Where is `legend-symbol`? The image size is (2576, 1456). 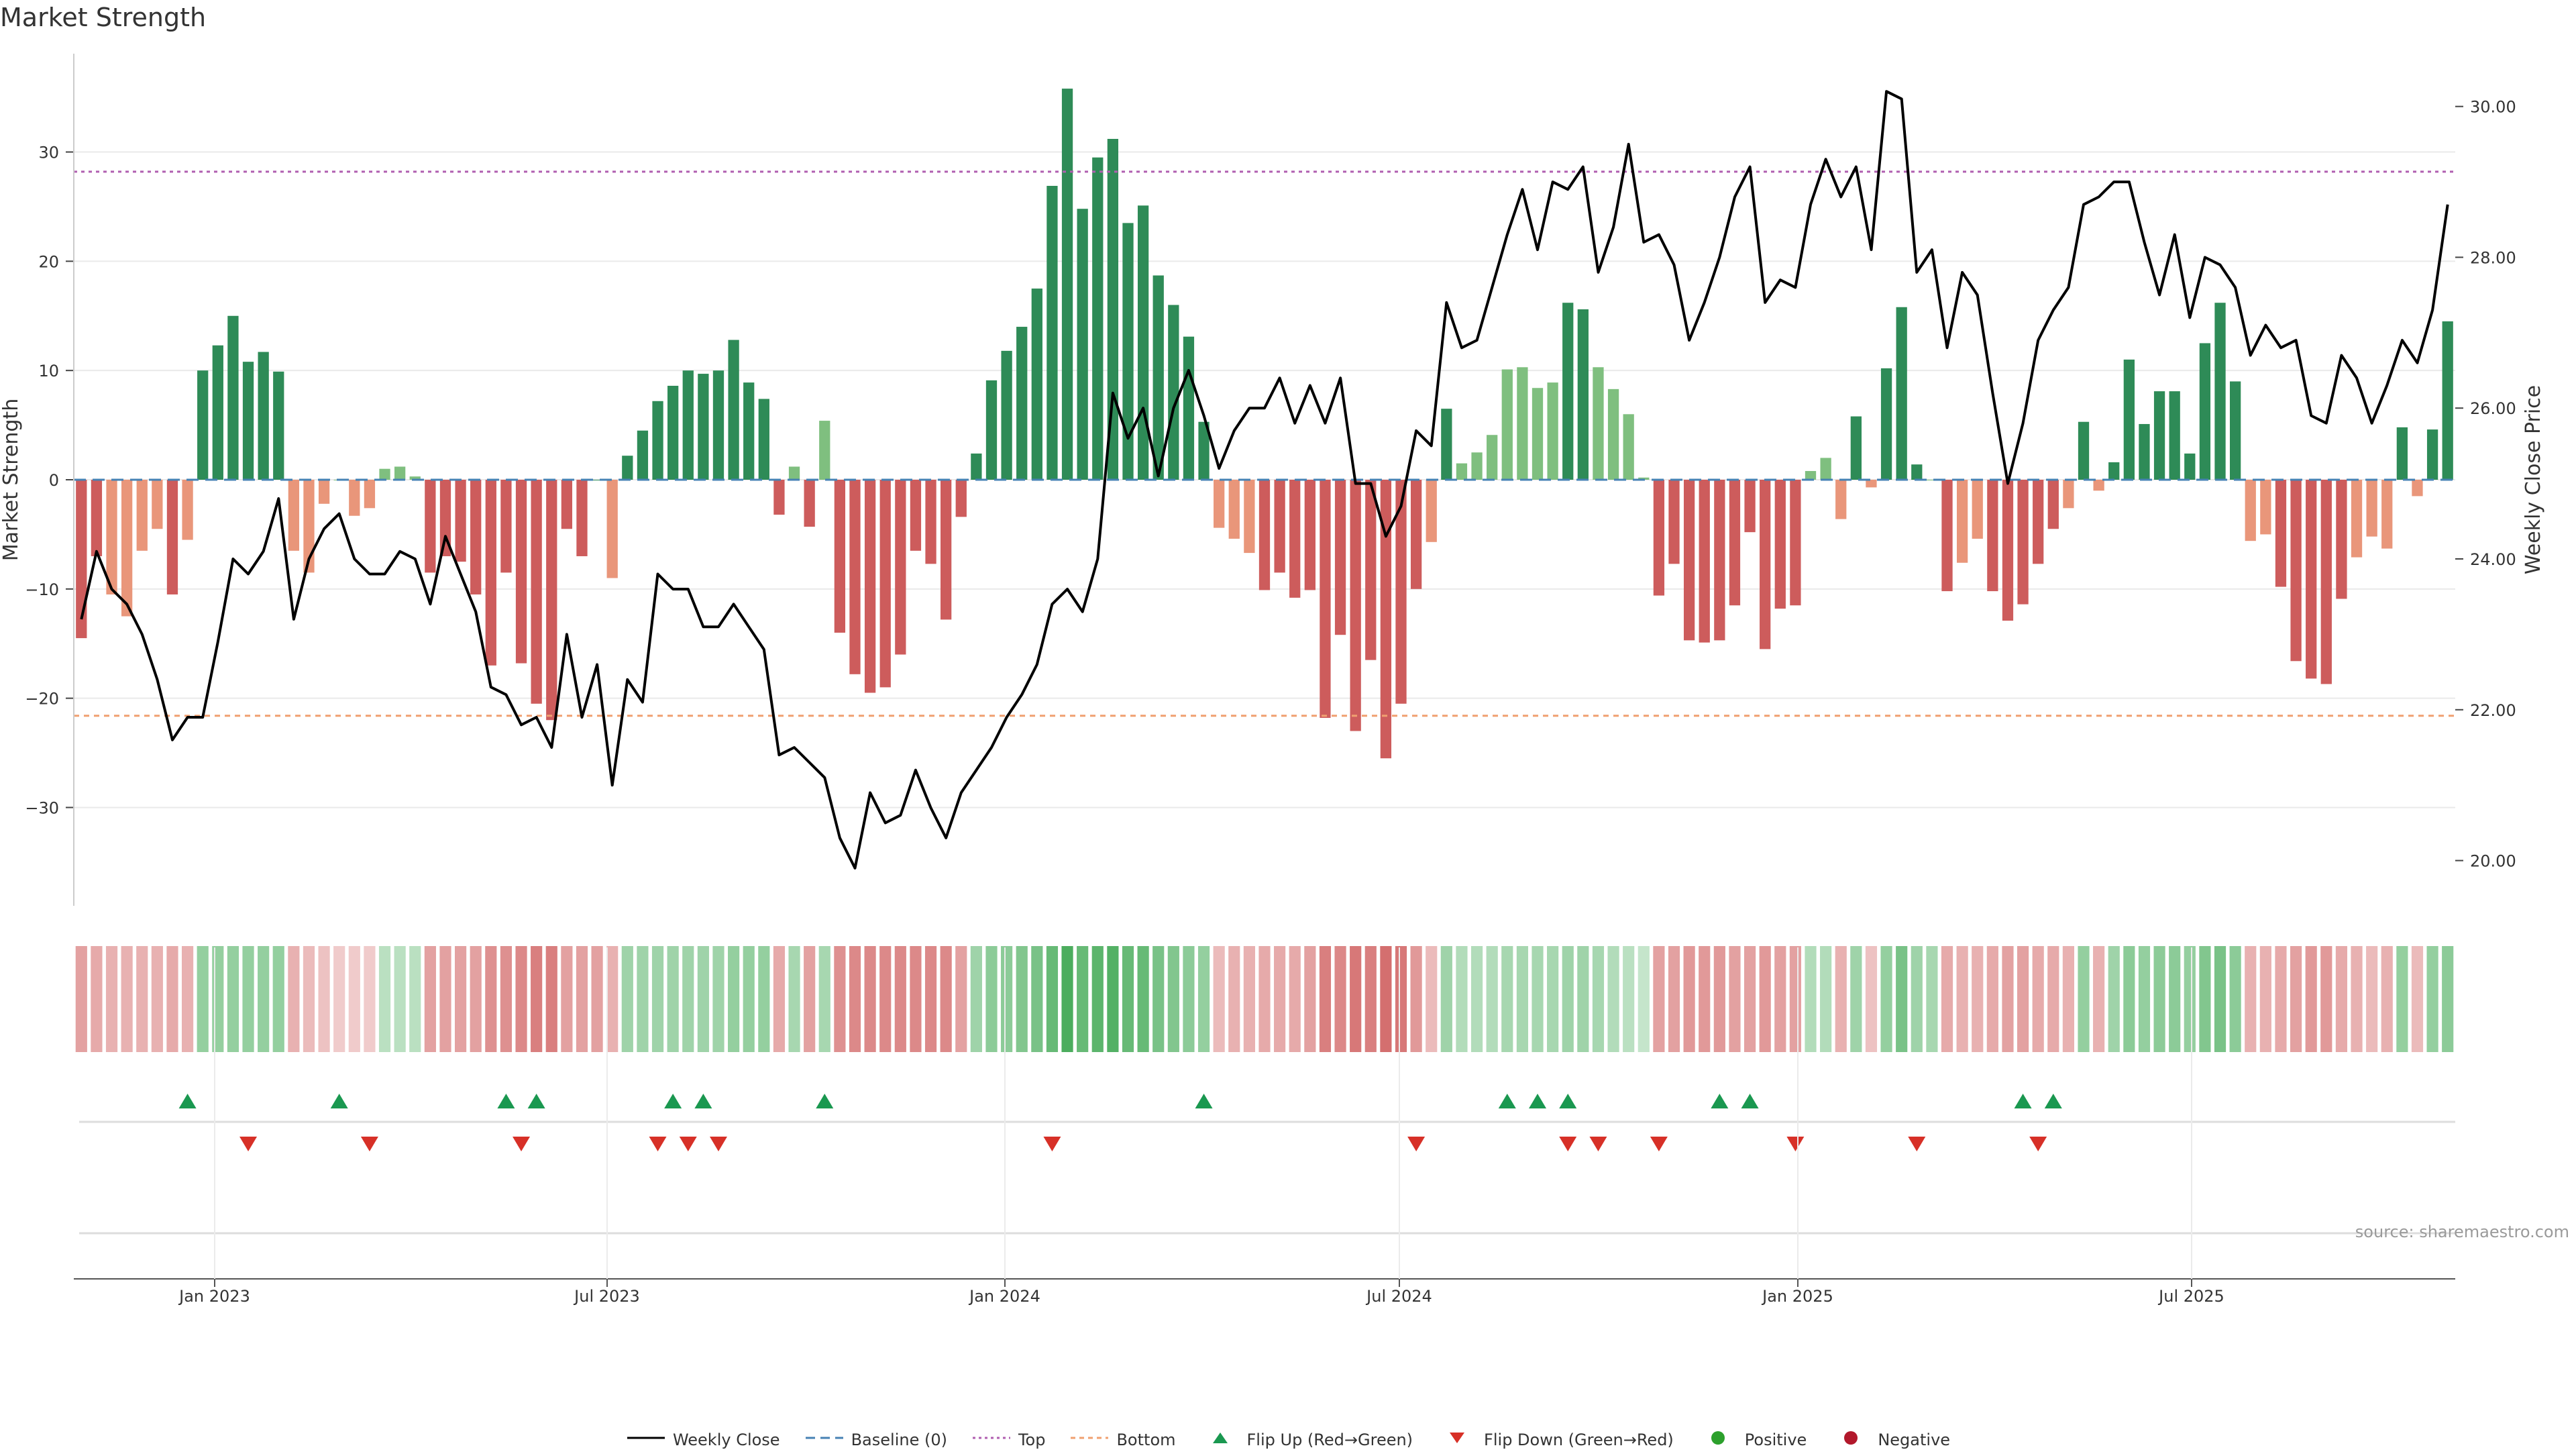 legend-symbol is located at coordinates (991, 1440).